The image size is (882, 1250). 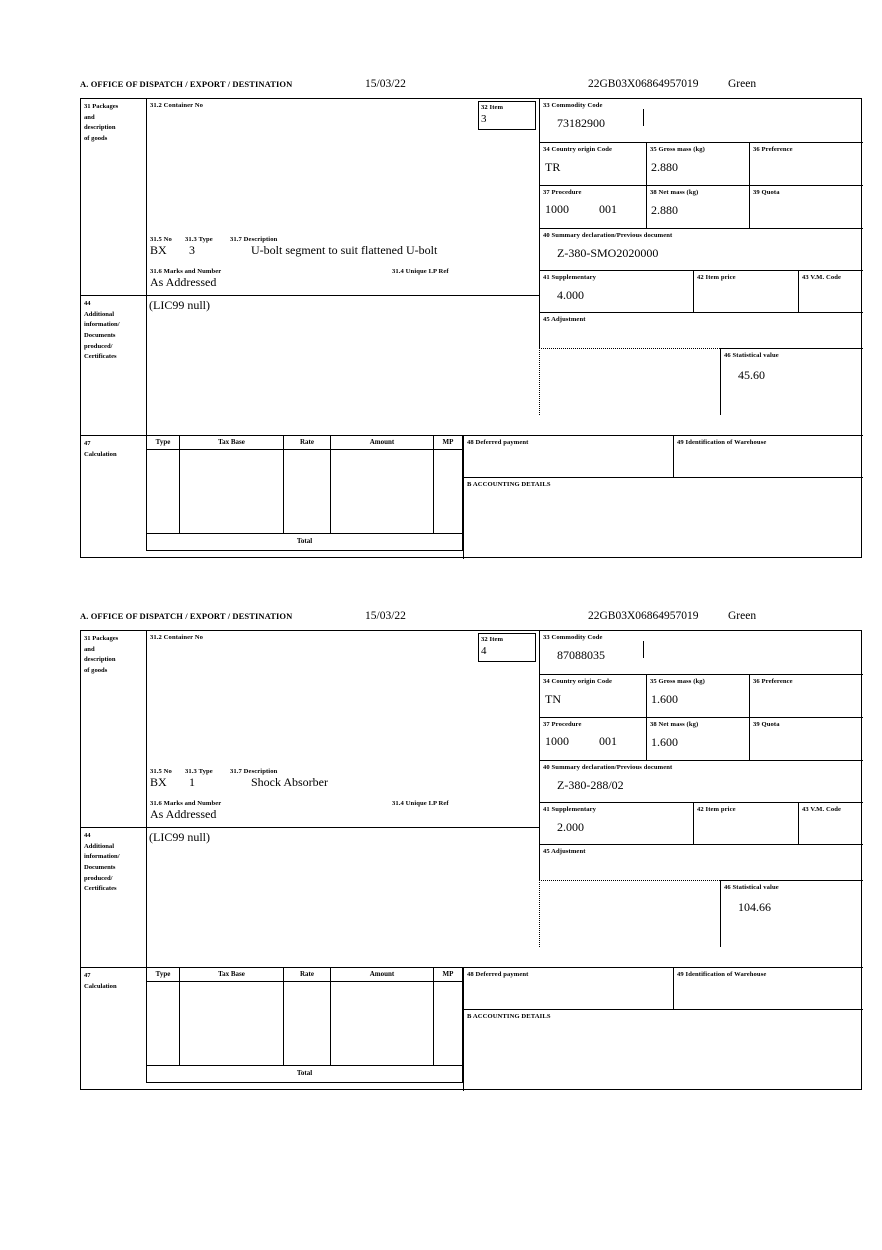 What do you see at coordinates (754, 906) in the screenshot?
I see `box-46-value: 104.66` at bounding box center [754, 906].